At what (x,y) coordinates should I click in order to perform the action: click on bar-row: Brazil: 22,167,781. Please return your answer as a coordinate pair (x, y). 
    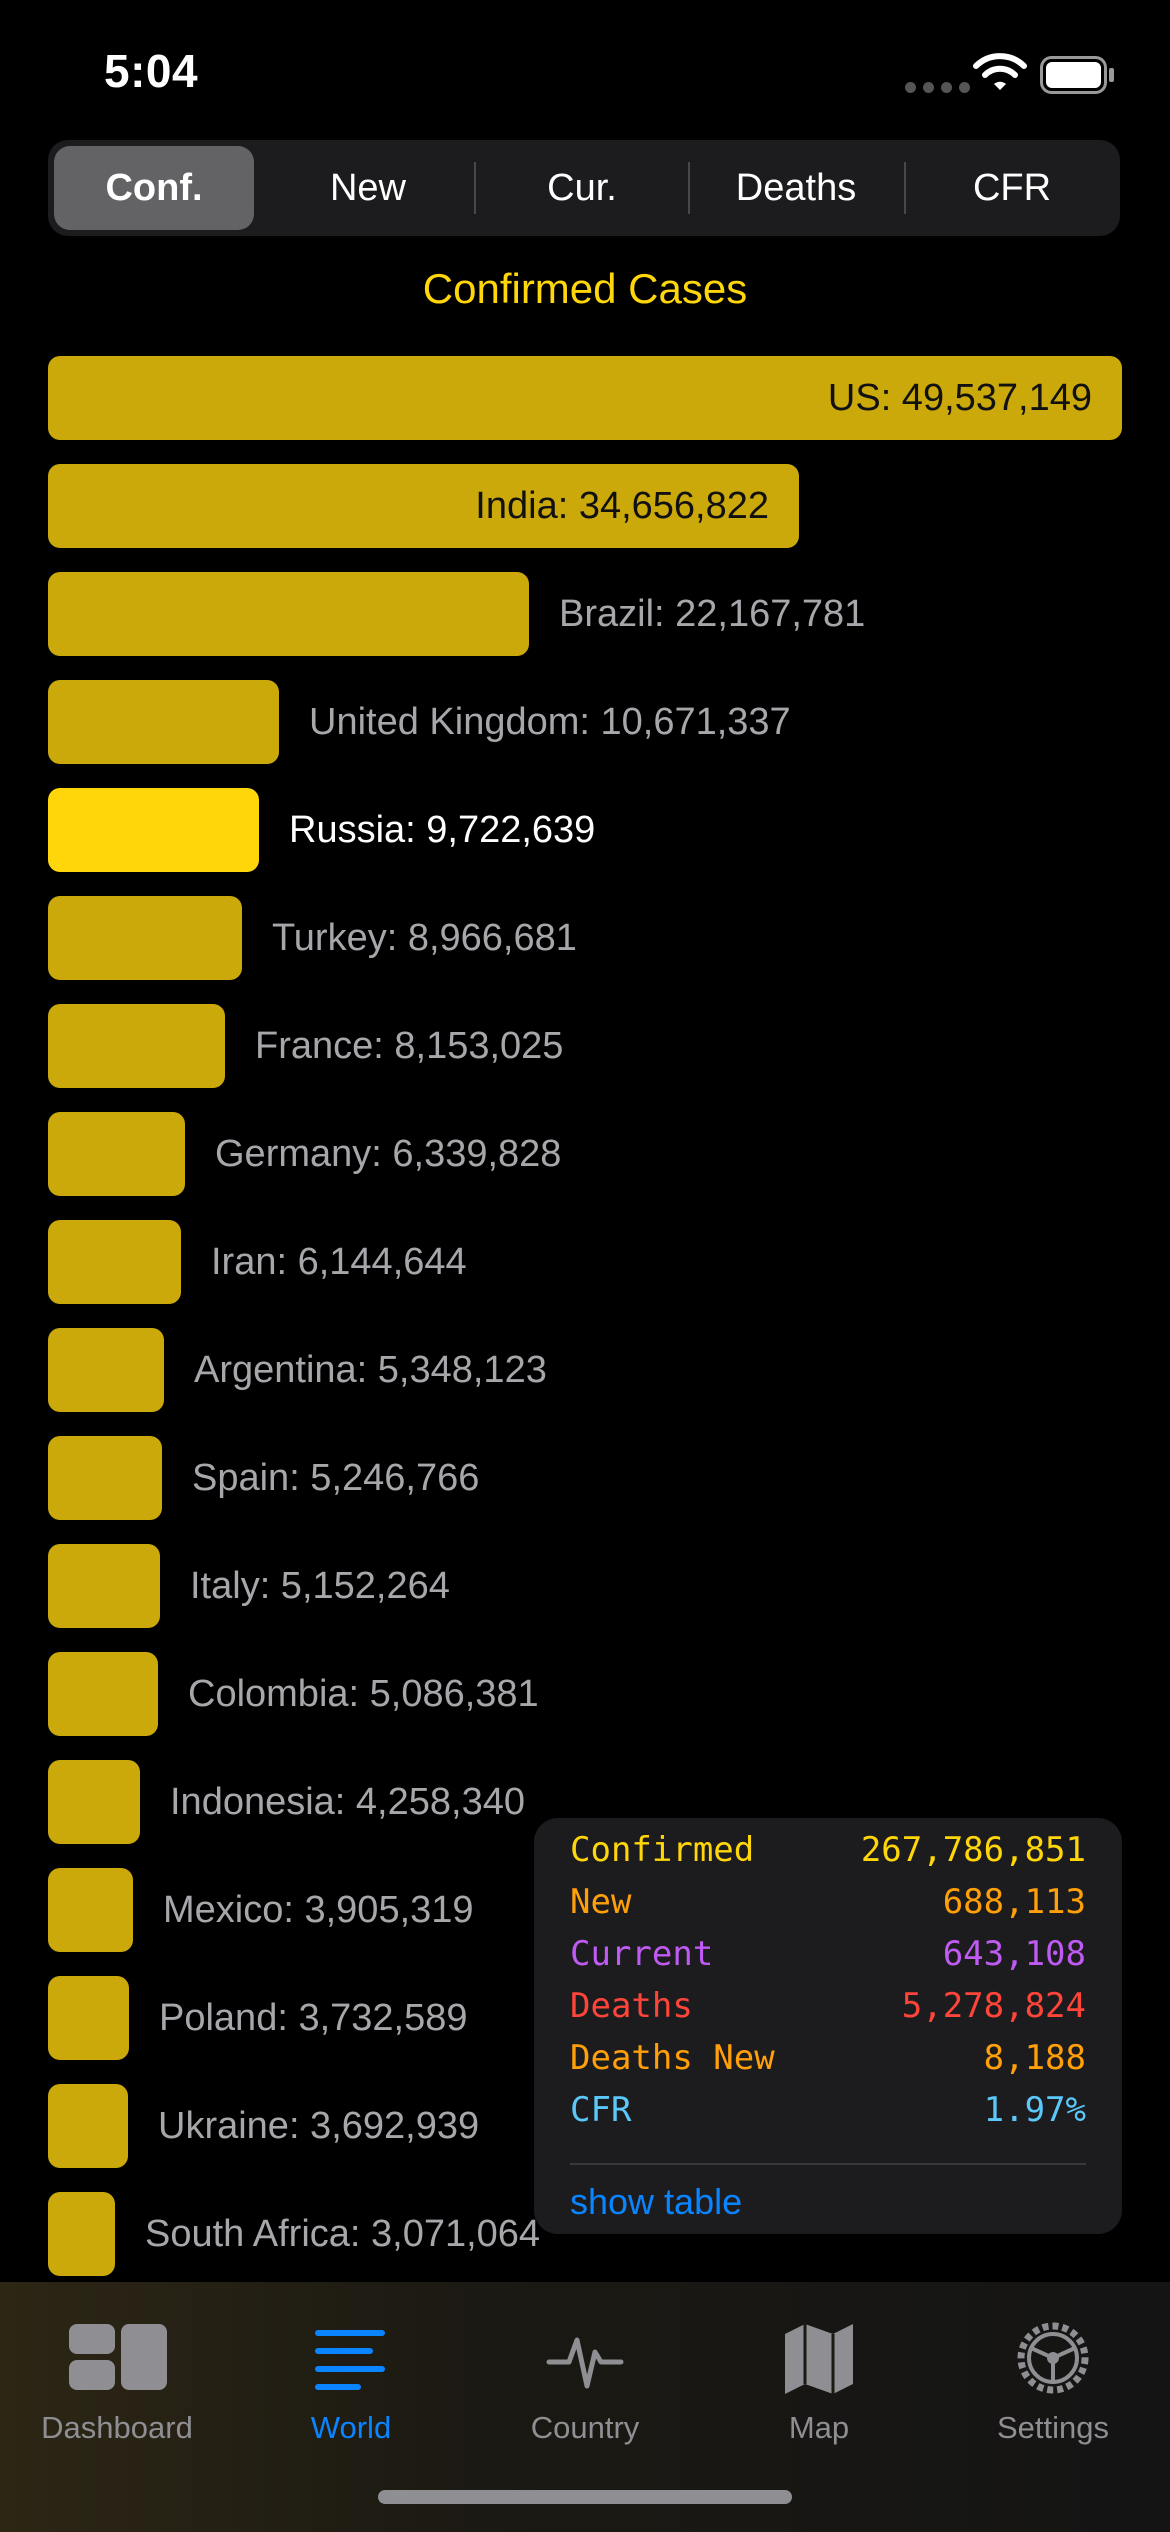
    Looking at the image, I should click on (588, 614).